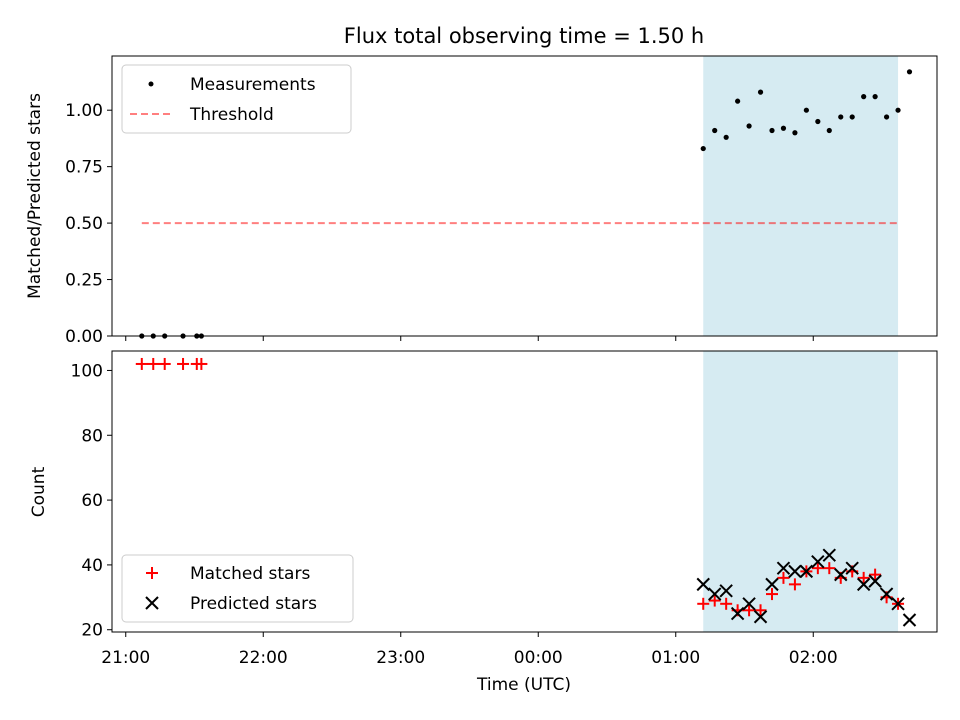  Describe the element at coordinates (675, 658) in the screenshot. I see `x-tick-label: 01:00` at that location.